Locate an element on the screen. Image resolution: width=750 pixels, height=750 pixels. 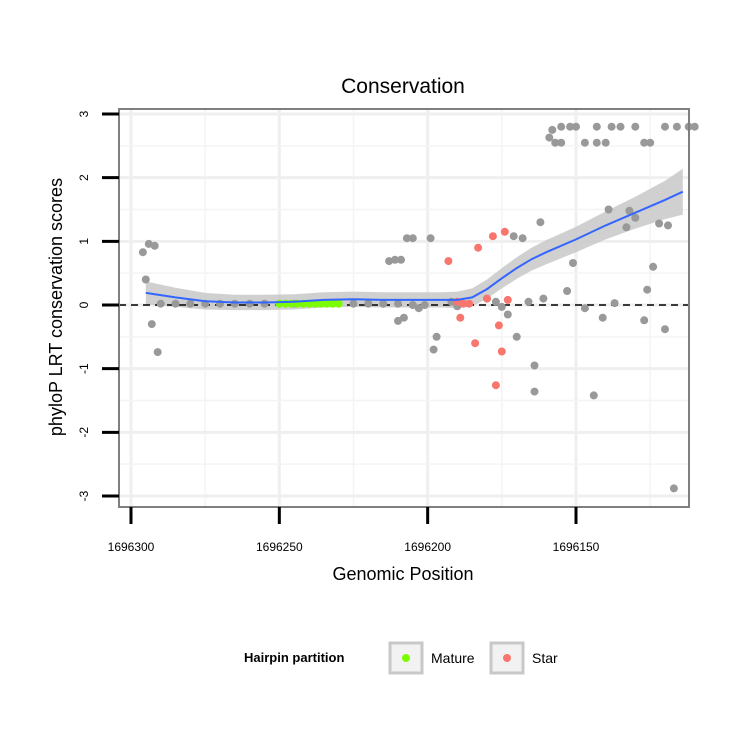
smooth-line is located at coordinates (414, 247).